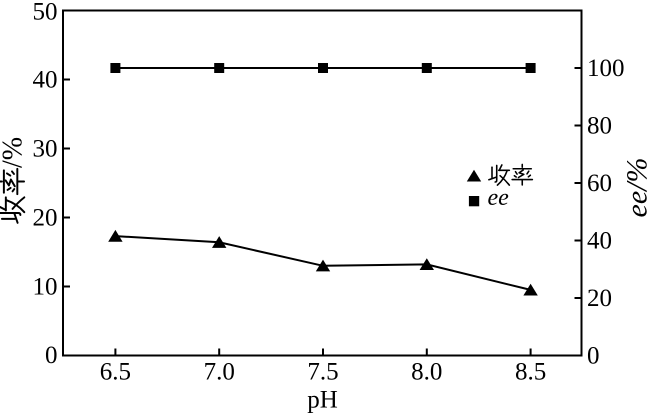 The width and height of the screenshot is (650, 415). What do you see at coordinates (426, 372) in the screenshot?
I see `svg-text: 8.0` at bounding box center [426, 372].